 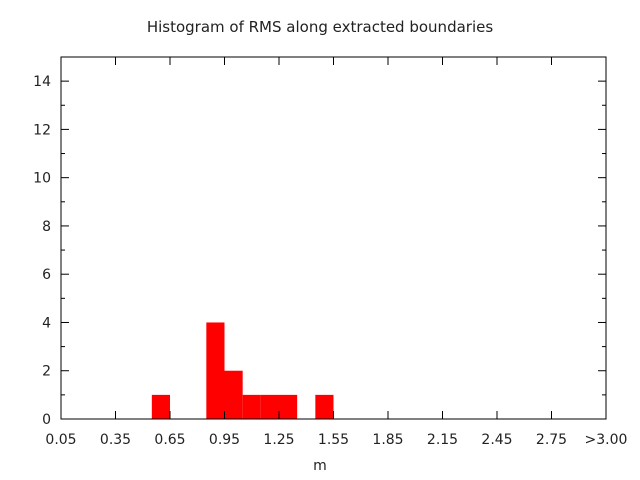 I want to click on x-tick-label: >3.00, so click(x=606, y=440).